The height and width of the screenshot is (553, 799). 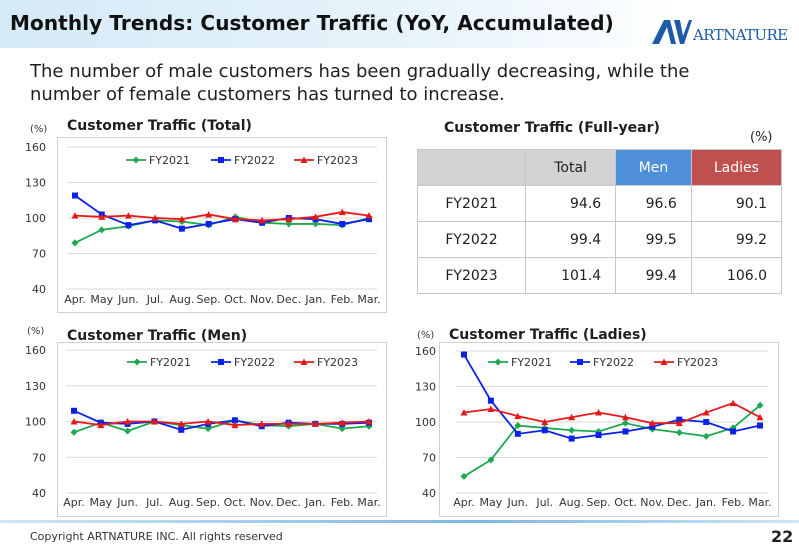 I want to click on x-tick-label: Feb., so click(x=733, y=502).